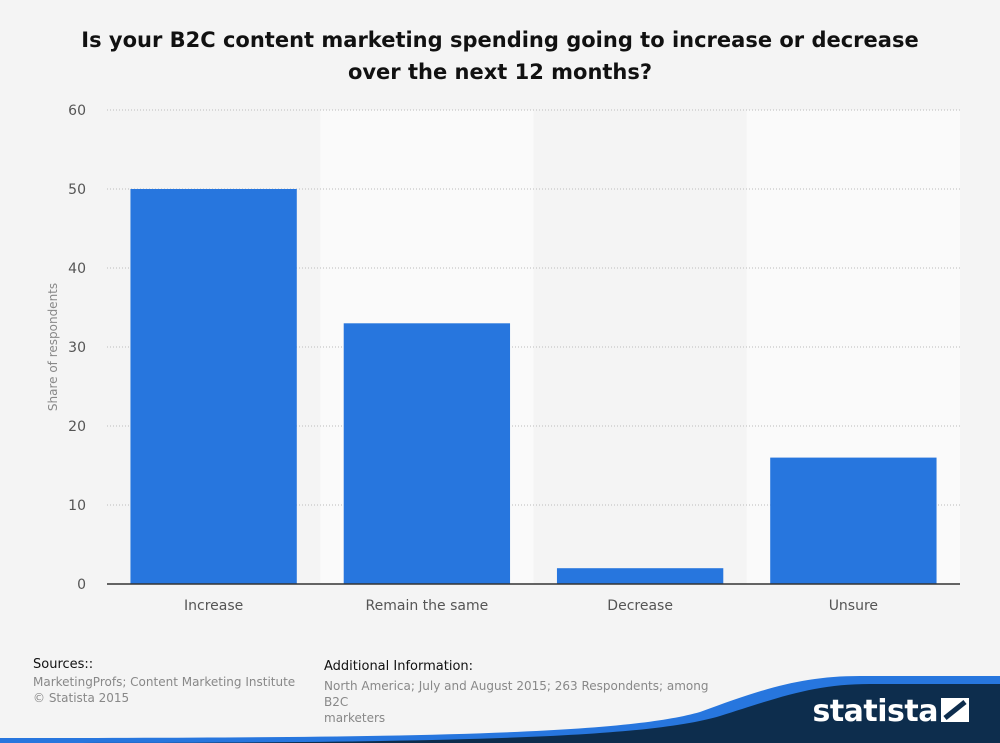 This screenshot has height=743, width=1000. I want to click on statista-logo-icon, so click(955, 710).